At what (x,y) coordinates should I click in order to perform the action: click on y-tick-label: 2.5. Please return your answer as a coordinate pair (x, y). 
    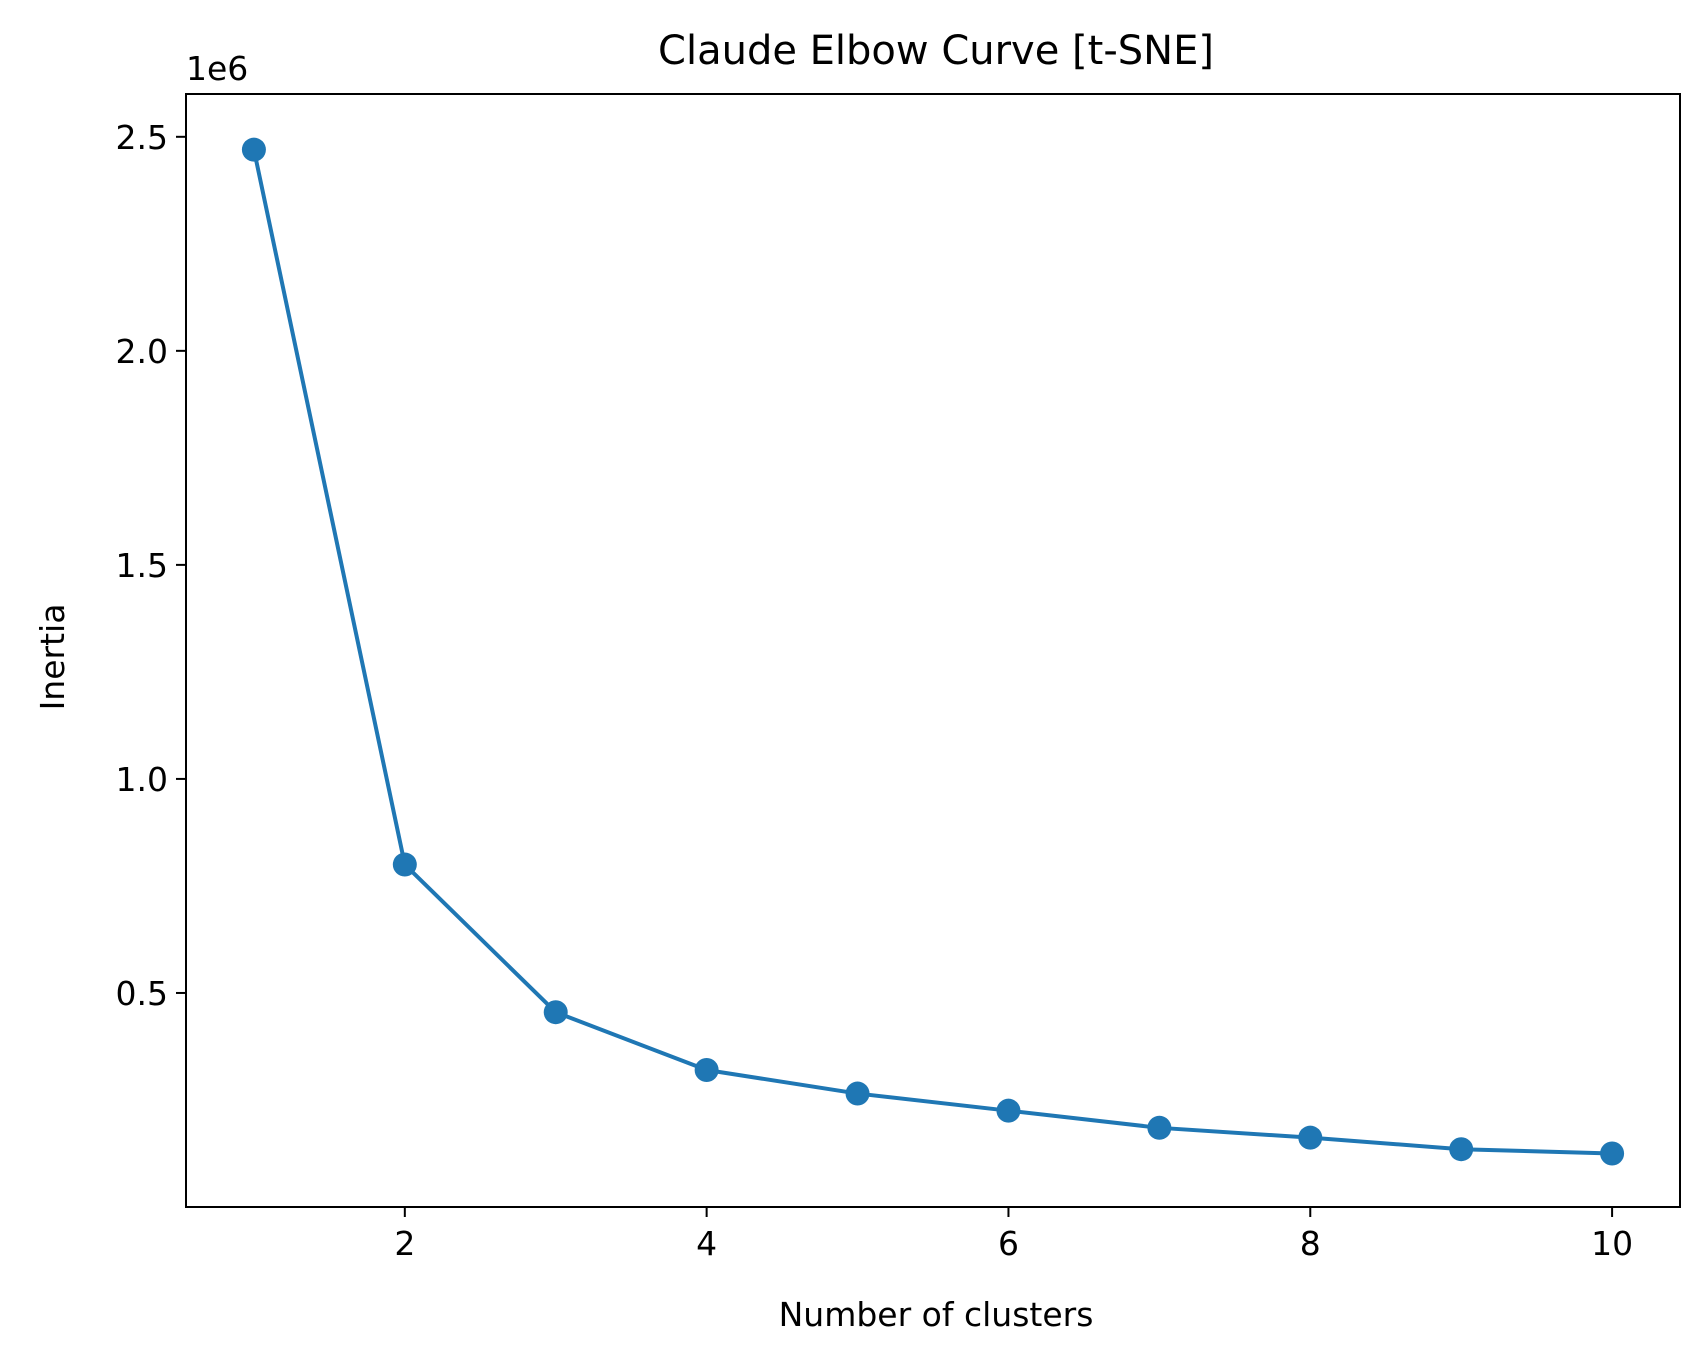
    Looking at the image, I should click on (142, 137).